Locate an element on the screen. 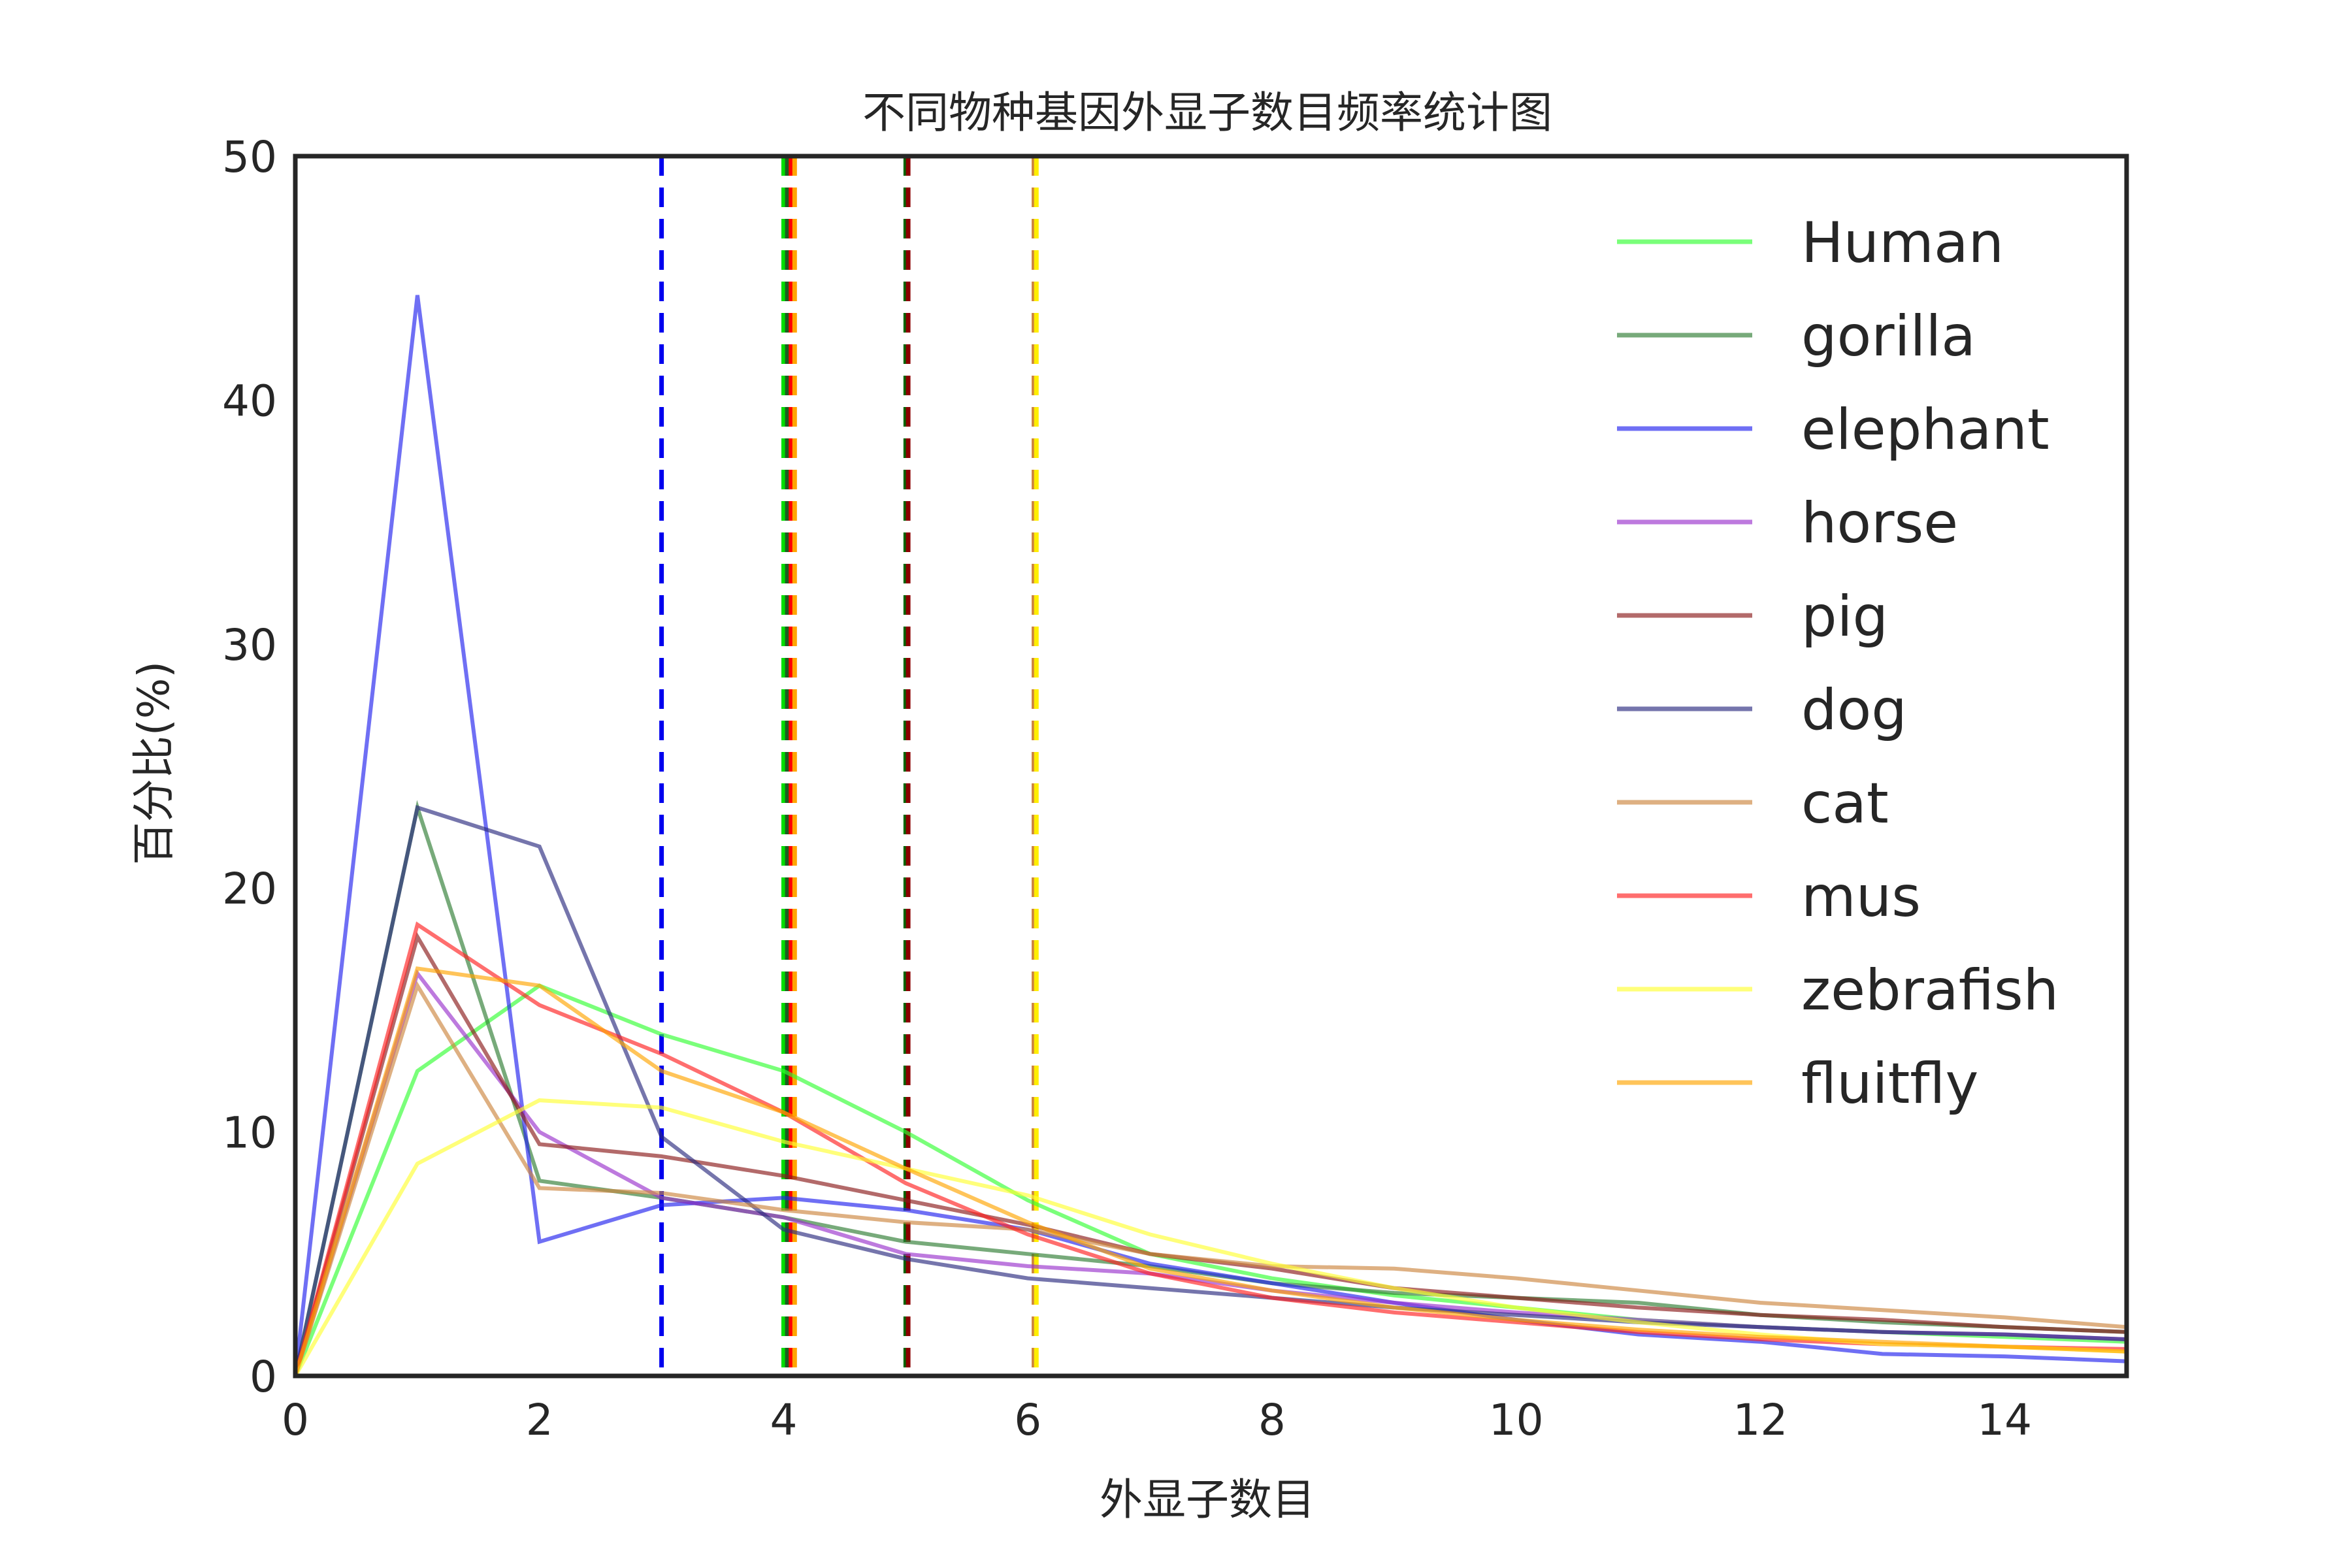 The height and width of the screenshot is (1568, 2352). legend-label-1: gorilla is located at coordinates (1888, 336).